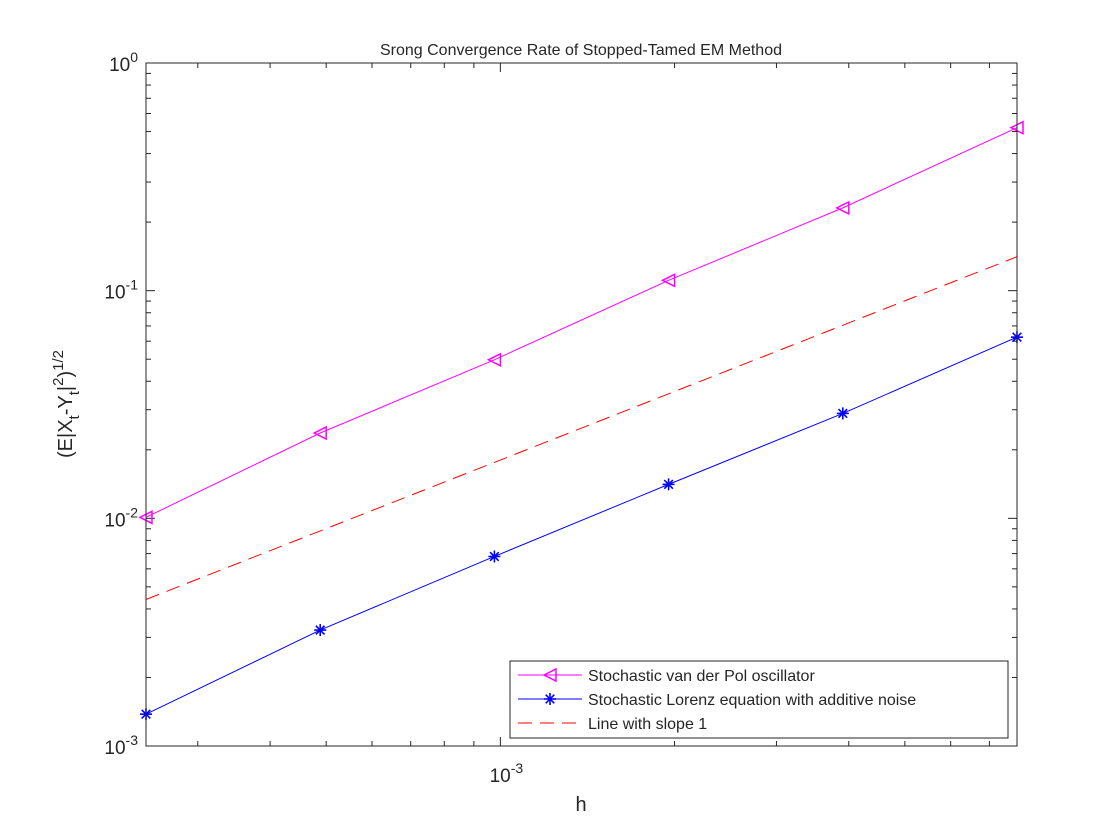 This screenshot has height=840, width=1120. I want to click on y-tick-label: 10⁻², so click(121, 517).